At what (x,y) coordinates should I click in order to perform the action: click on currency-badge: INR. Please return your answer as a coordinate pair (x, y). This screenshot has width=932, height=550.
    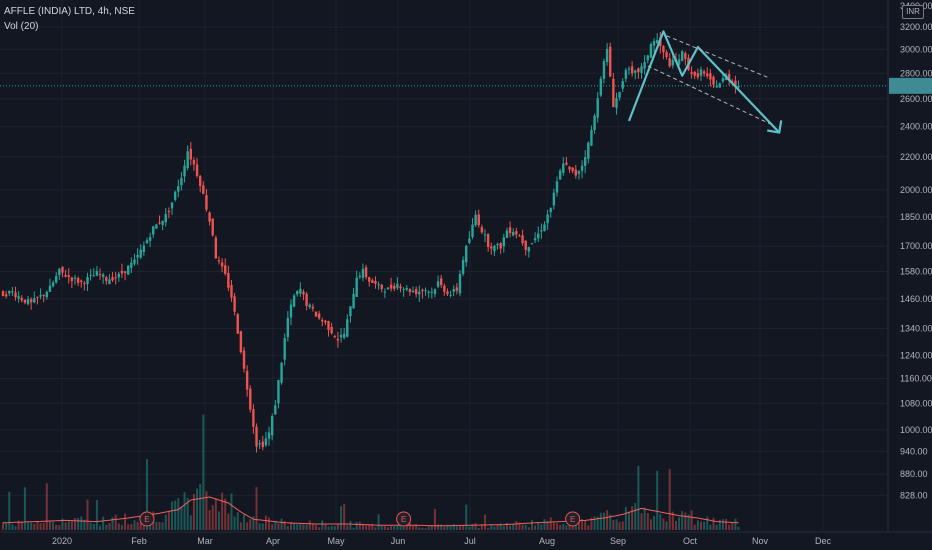
    Looking at the image, I should click on (913, 12).